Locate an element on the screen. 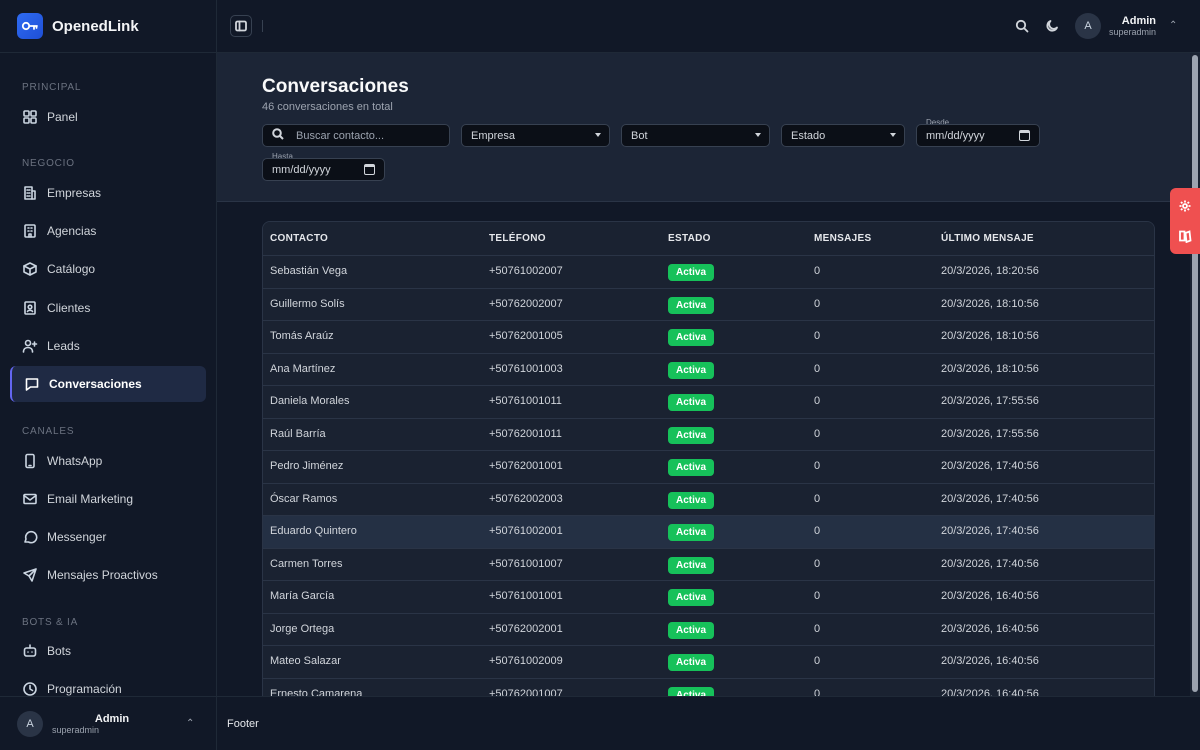 The width and height of the screenshot is (1200, 750). panel-left-icon is located at coordinates (241, 26).